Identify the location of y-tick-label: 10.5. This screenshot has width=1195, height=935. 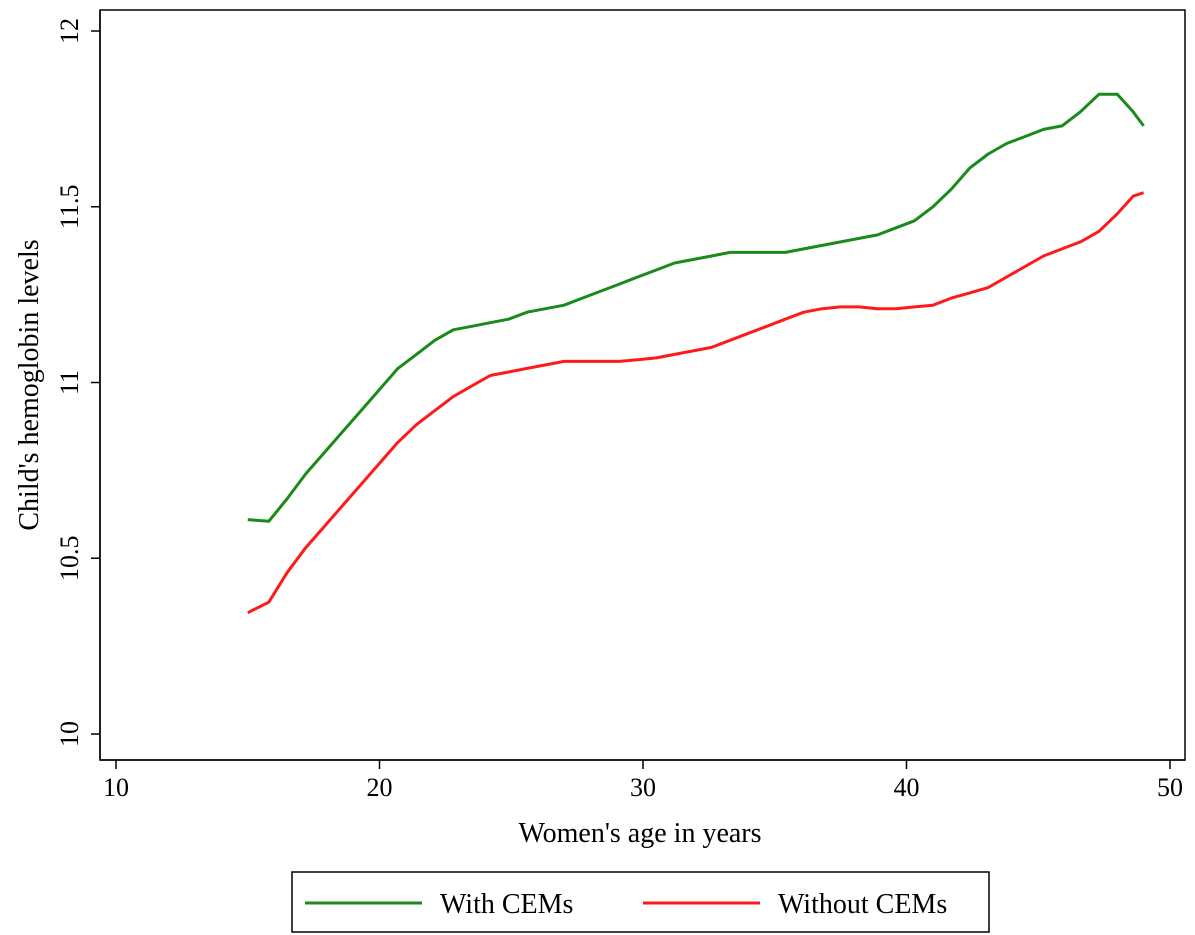
(69, 559).